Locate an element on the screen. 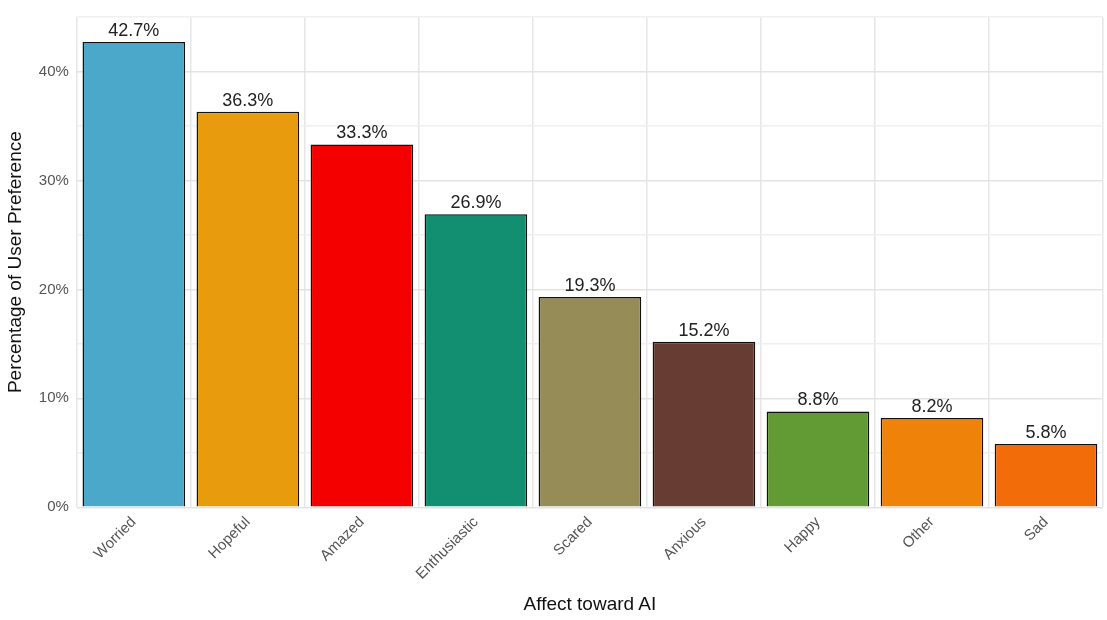 This screenshot has height=620, width=1107. data-label: 33.3% is located at coordinates (362, 132).